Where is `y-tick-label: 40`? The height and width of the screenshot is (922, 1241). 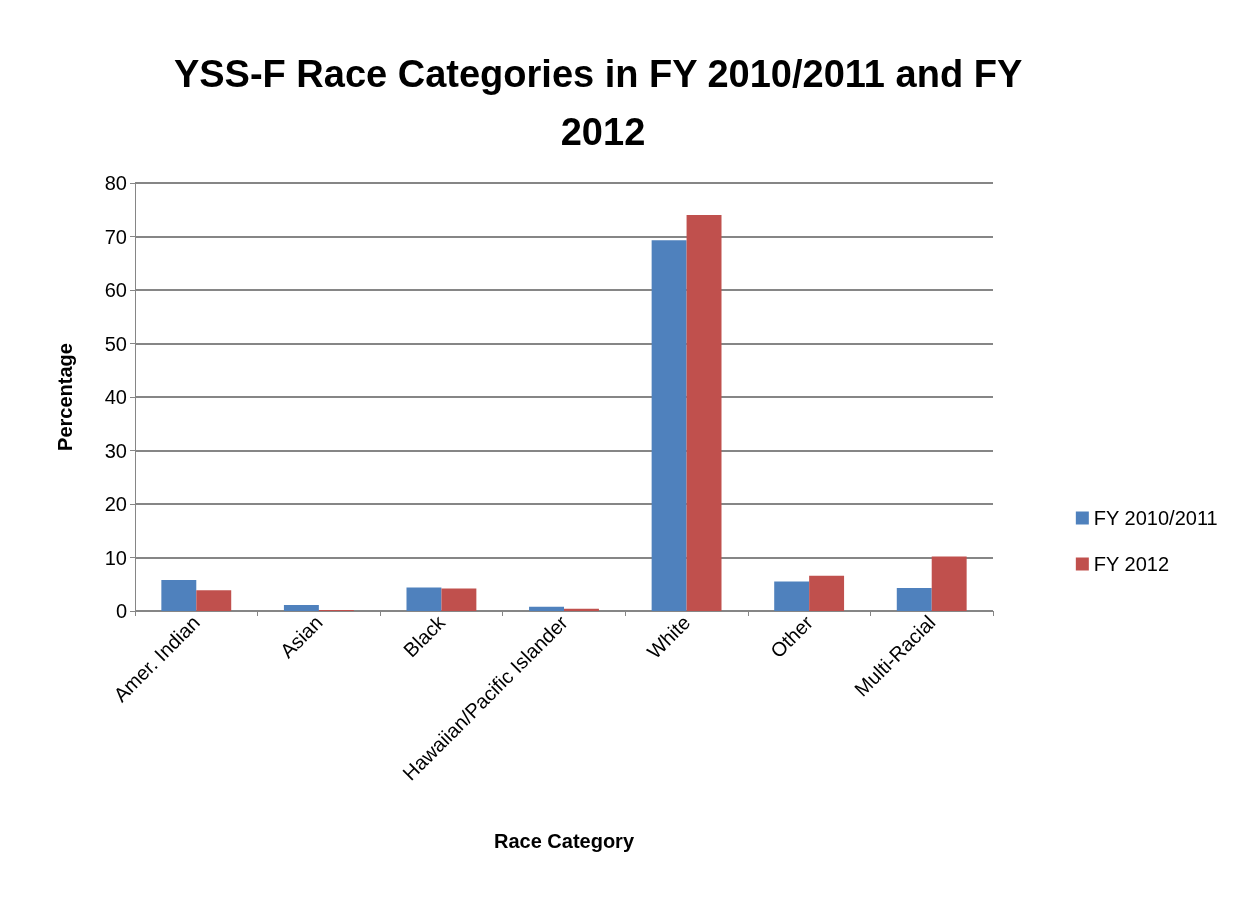
y-tick-label: 40 is located at coordinates (115, 397).